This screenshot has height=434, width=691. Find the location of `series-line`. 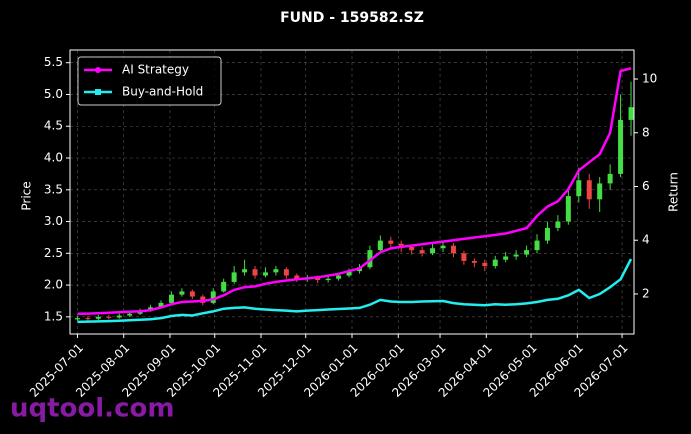

series-line is located at coordinates (355, 291).